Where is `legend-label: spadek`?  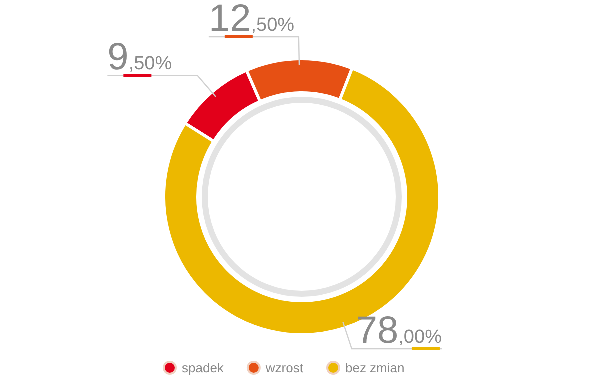 legend-label: spadek is located at coordinates (203, 368).